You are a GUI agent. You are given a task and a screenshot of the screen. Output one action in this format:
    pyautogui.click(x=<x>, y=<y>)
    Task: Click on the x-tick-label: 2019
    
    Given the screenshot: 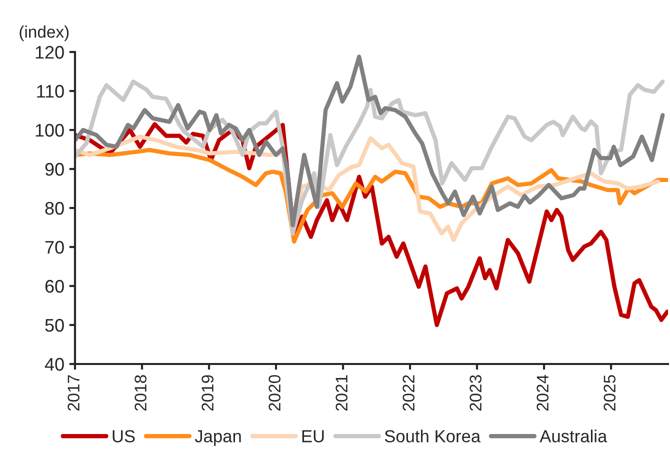 What is the action you would take?
    pyautogui.click(x=208, y=393)
    